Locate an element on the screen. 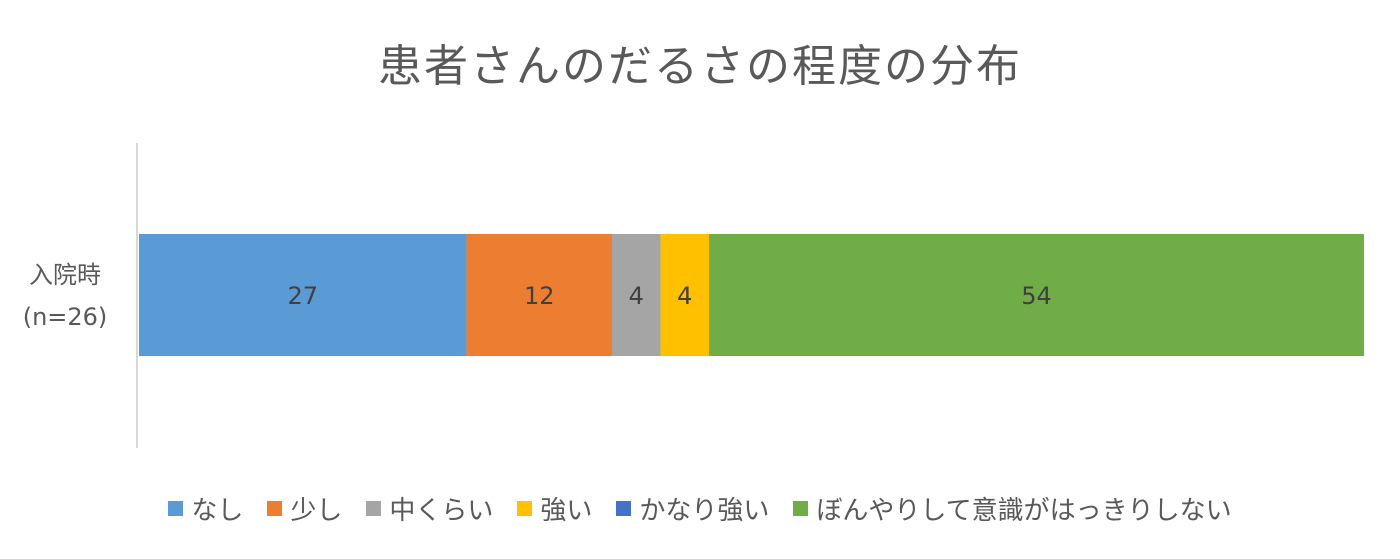  legend-item-series-3: 強い is located at coordinates (554, 508).